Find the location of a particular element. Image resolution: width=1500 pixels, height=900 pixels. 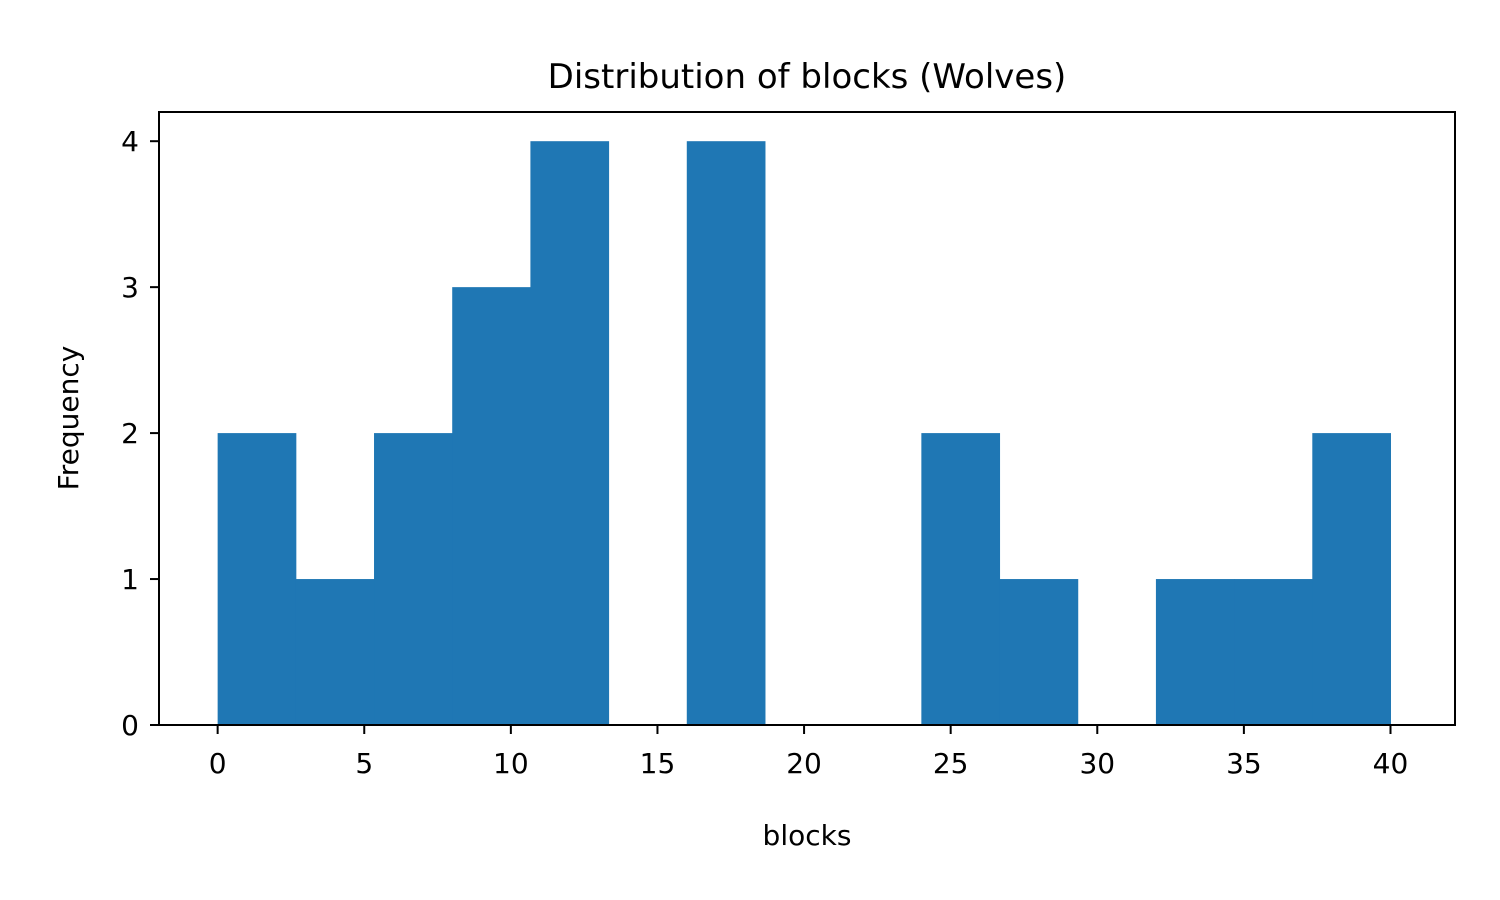

y-axis-label: Frequency is located at coordinates (68, 418).